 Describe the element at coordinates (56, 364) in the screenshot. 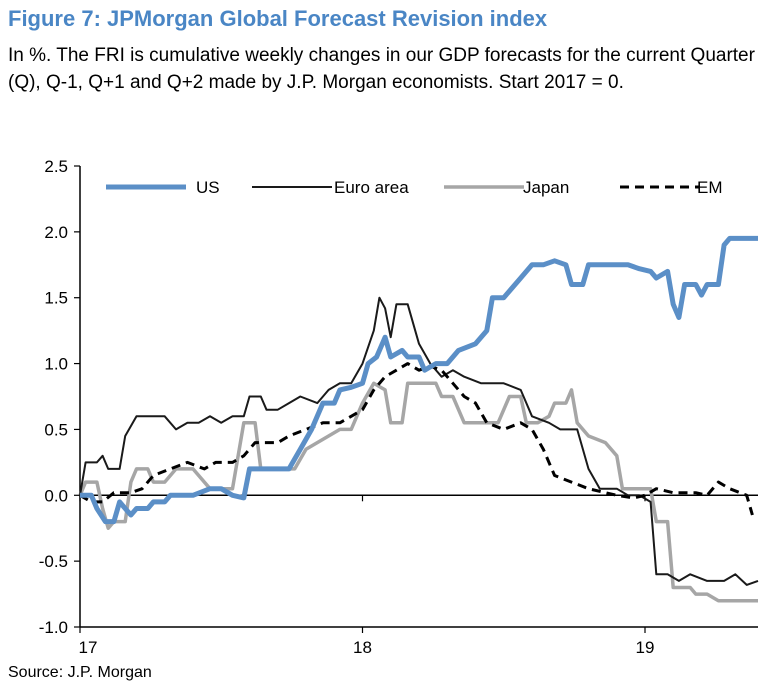

I see `y-tick-label: 1.0` at that location.